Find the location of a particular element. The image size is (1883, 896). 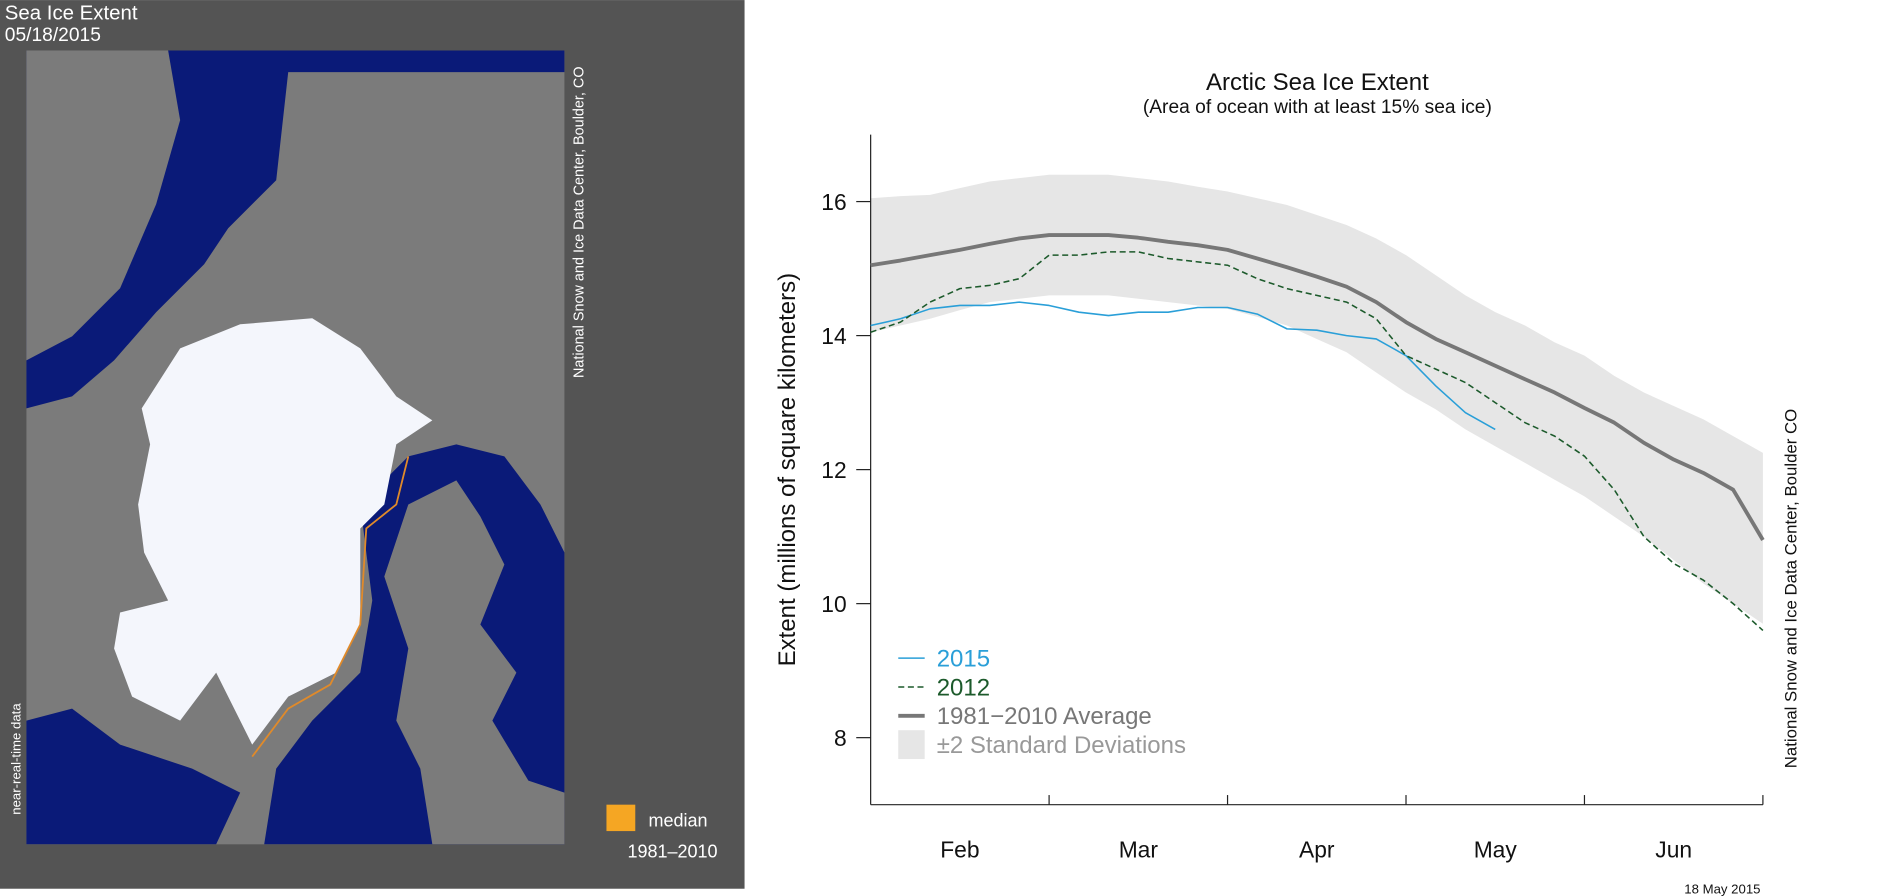

series-line is located at coordinates (1183, 366).